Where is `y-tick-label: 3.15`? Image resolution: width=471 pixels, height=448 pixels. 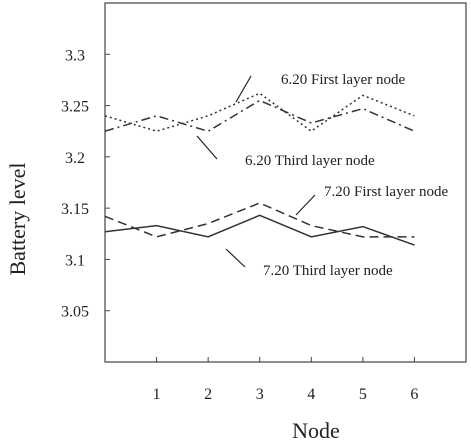
y-tick-label: 3.15 is located at coordinates (75, 209).